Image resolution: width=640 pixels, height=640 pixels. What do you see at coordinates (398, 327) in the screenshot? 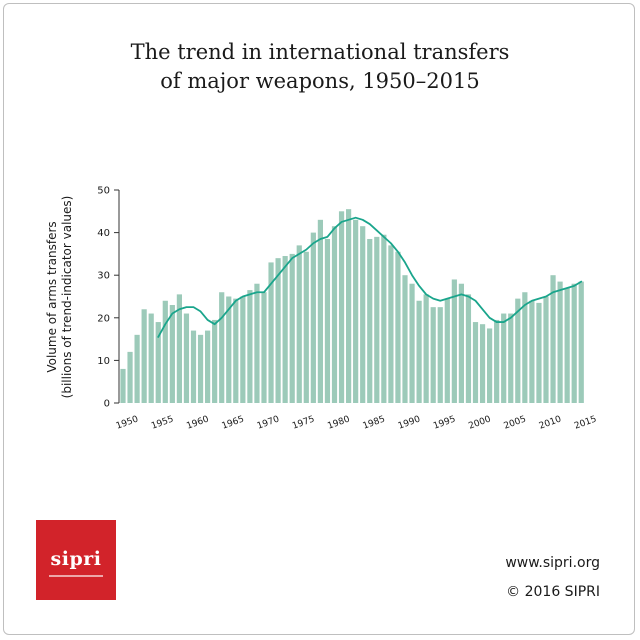
I see `bar-1989` at bounding box center [398, 327].